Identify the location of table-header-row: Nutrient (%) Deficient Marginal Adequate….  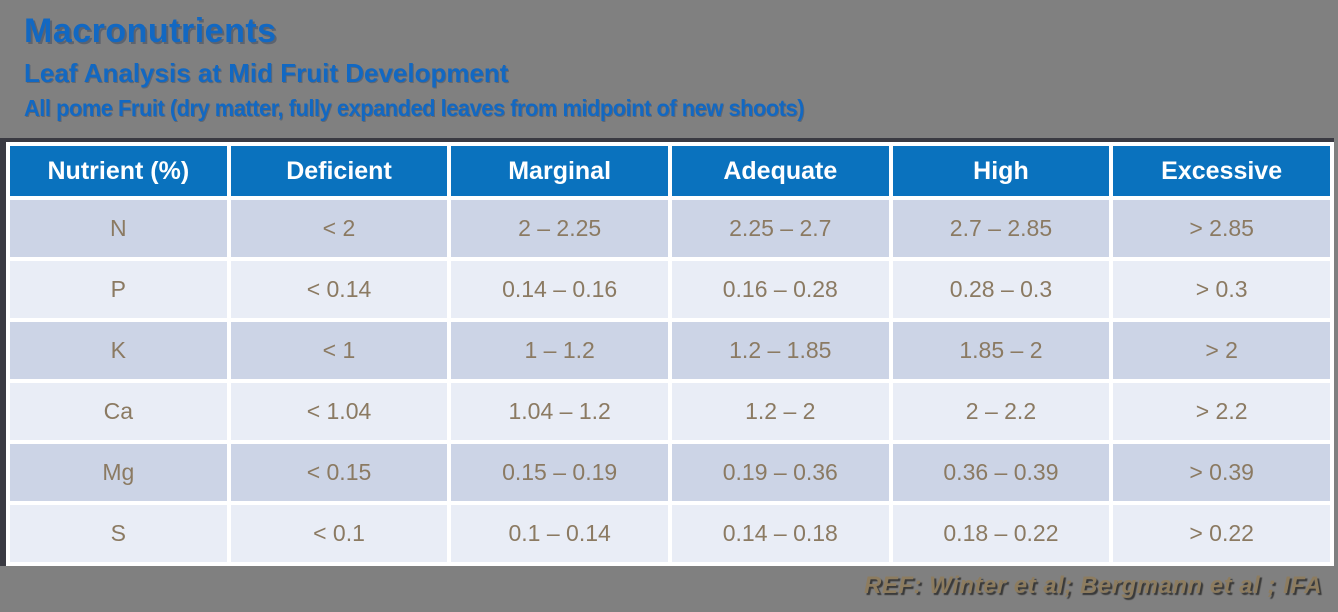
(670, 171).